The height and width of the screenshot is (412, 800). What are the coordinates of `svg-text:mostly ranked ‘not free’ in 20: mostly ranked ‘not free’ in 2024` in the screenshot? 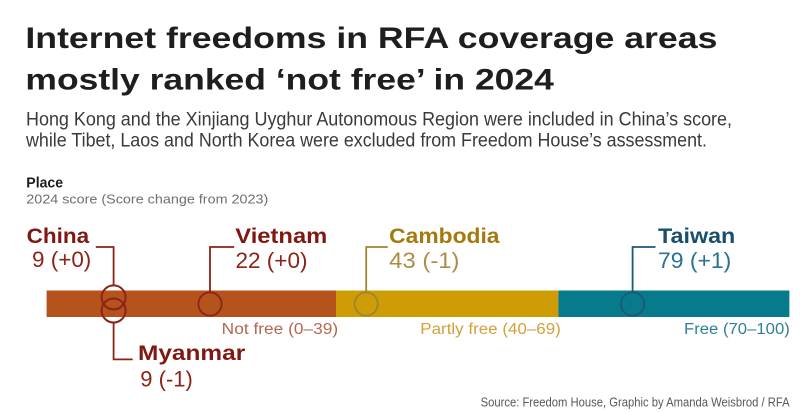 It's located at (289, 79).